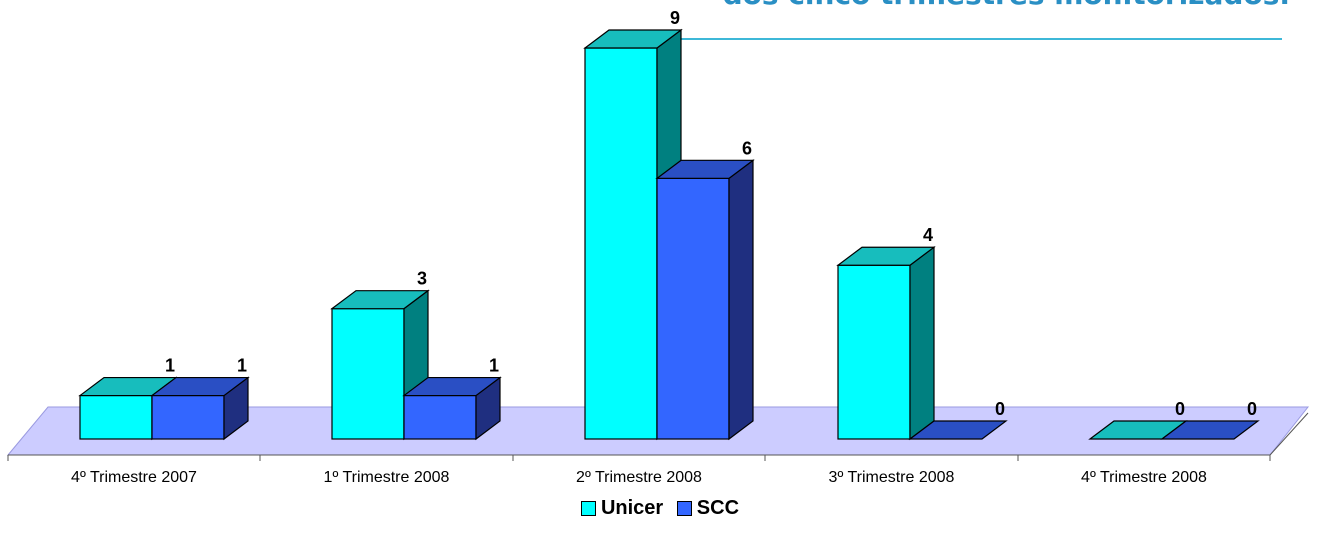  Describe the element at coordinates (718, 508) in the screenshot. I see `legend-label-scc: SCC` at that location.